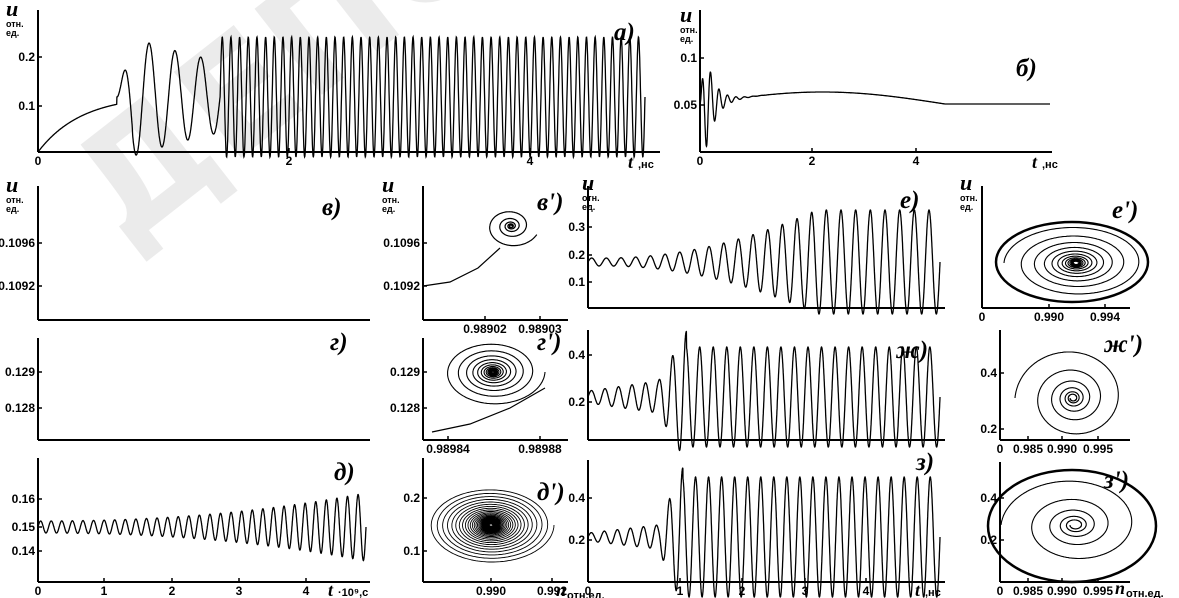 The image size is (1179, 598). Describe the element at coordinates (1145, 593) in the screenshot. I see `z_prime-n-unit: отн.ед.` at that location.